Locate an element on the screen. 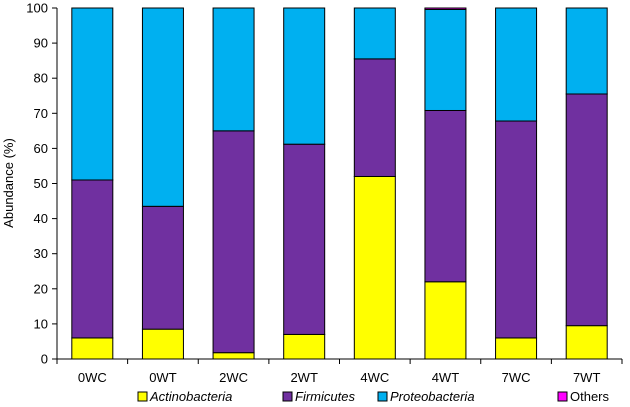  y-tick-label: 90 is located at coordinates (41, 43).